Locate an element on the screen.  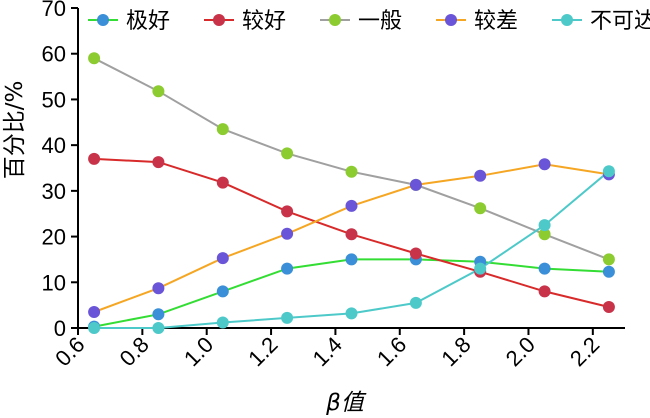
x-tick-label: 0.8 is located at coordinates (134, 351).